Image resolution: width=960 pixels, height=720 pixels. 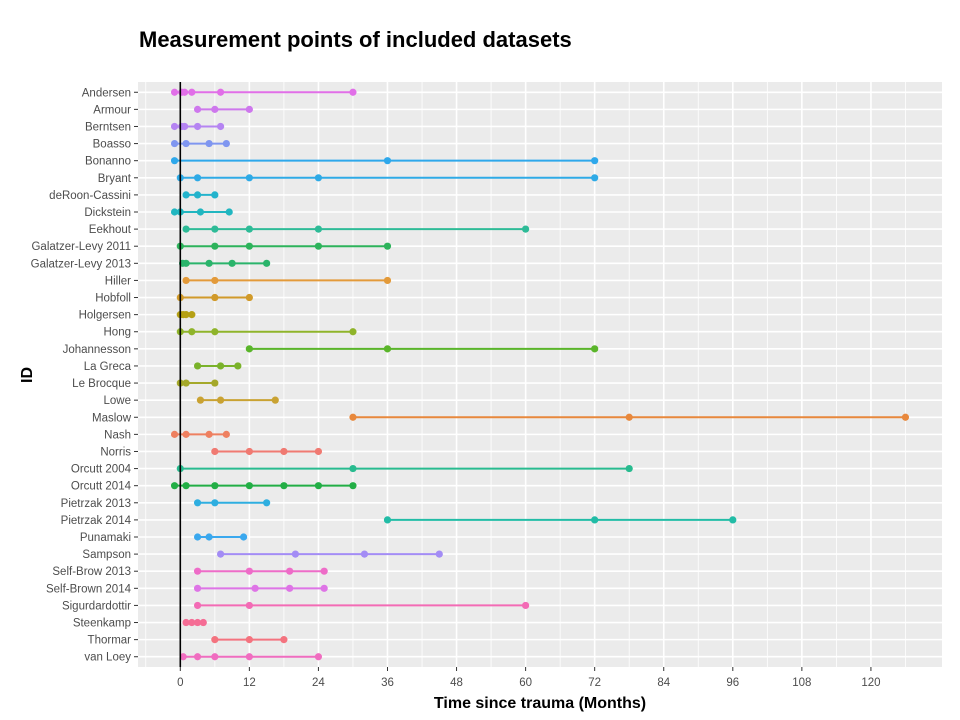 What do you see at coordinates (105, 538) in the screenshot?
I see `y-tick-label: Punamaki` at bounding box center [105, 538].